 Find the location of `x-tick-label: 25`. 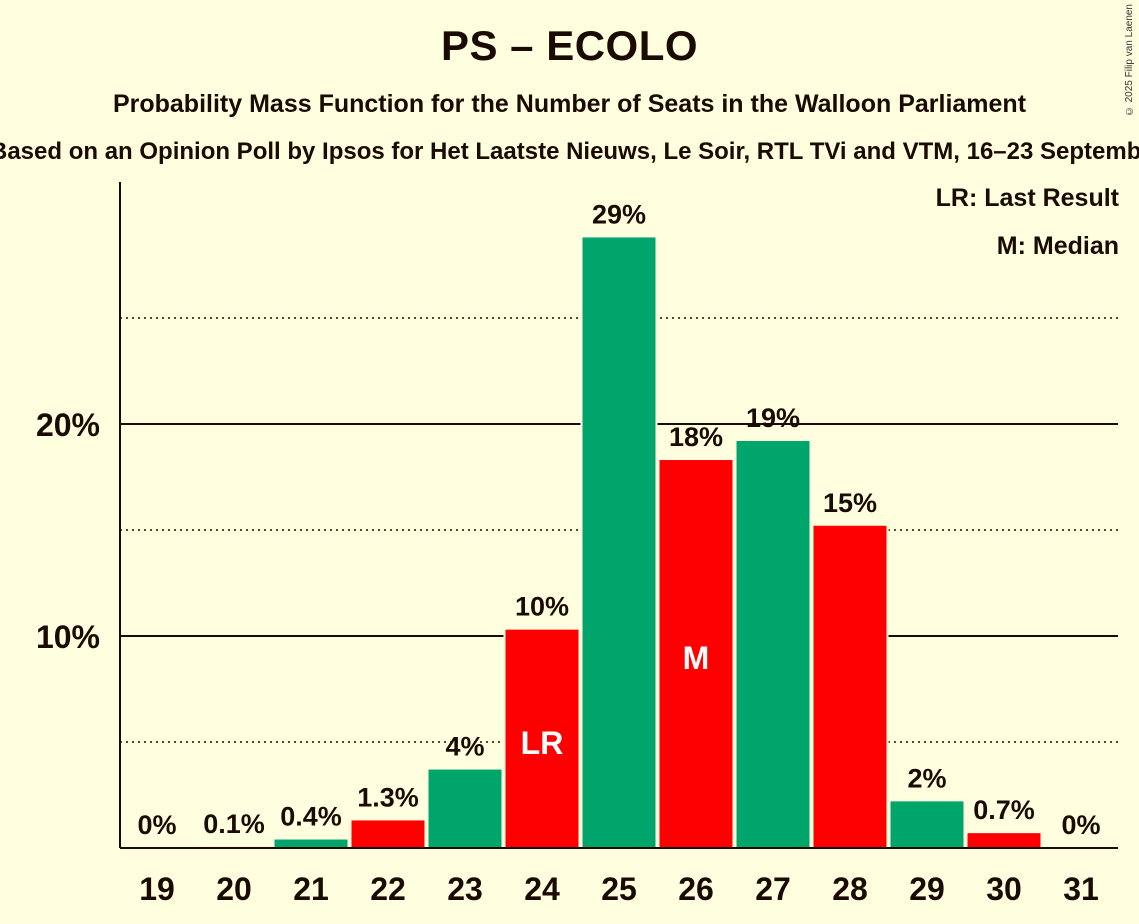

x-tick-label: 25 is located at coordinates (619, 889).